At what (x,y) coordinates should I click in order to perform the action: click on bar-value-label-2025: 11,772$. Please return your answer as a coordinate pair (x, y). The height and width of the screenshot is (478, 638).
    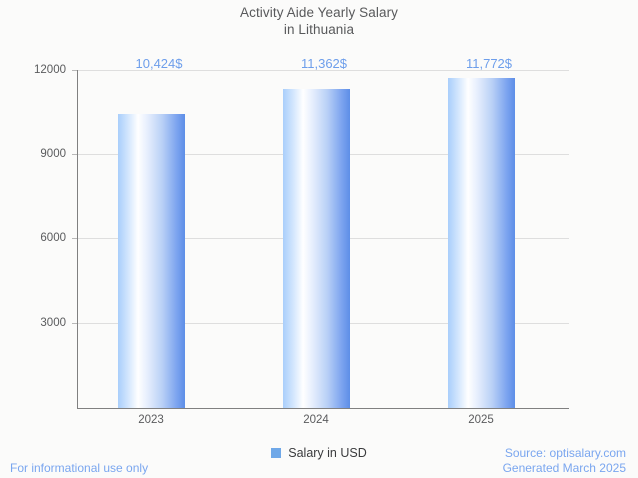
    Looking at the image, I should click on (489, 63).